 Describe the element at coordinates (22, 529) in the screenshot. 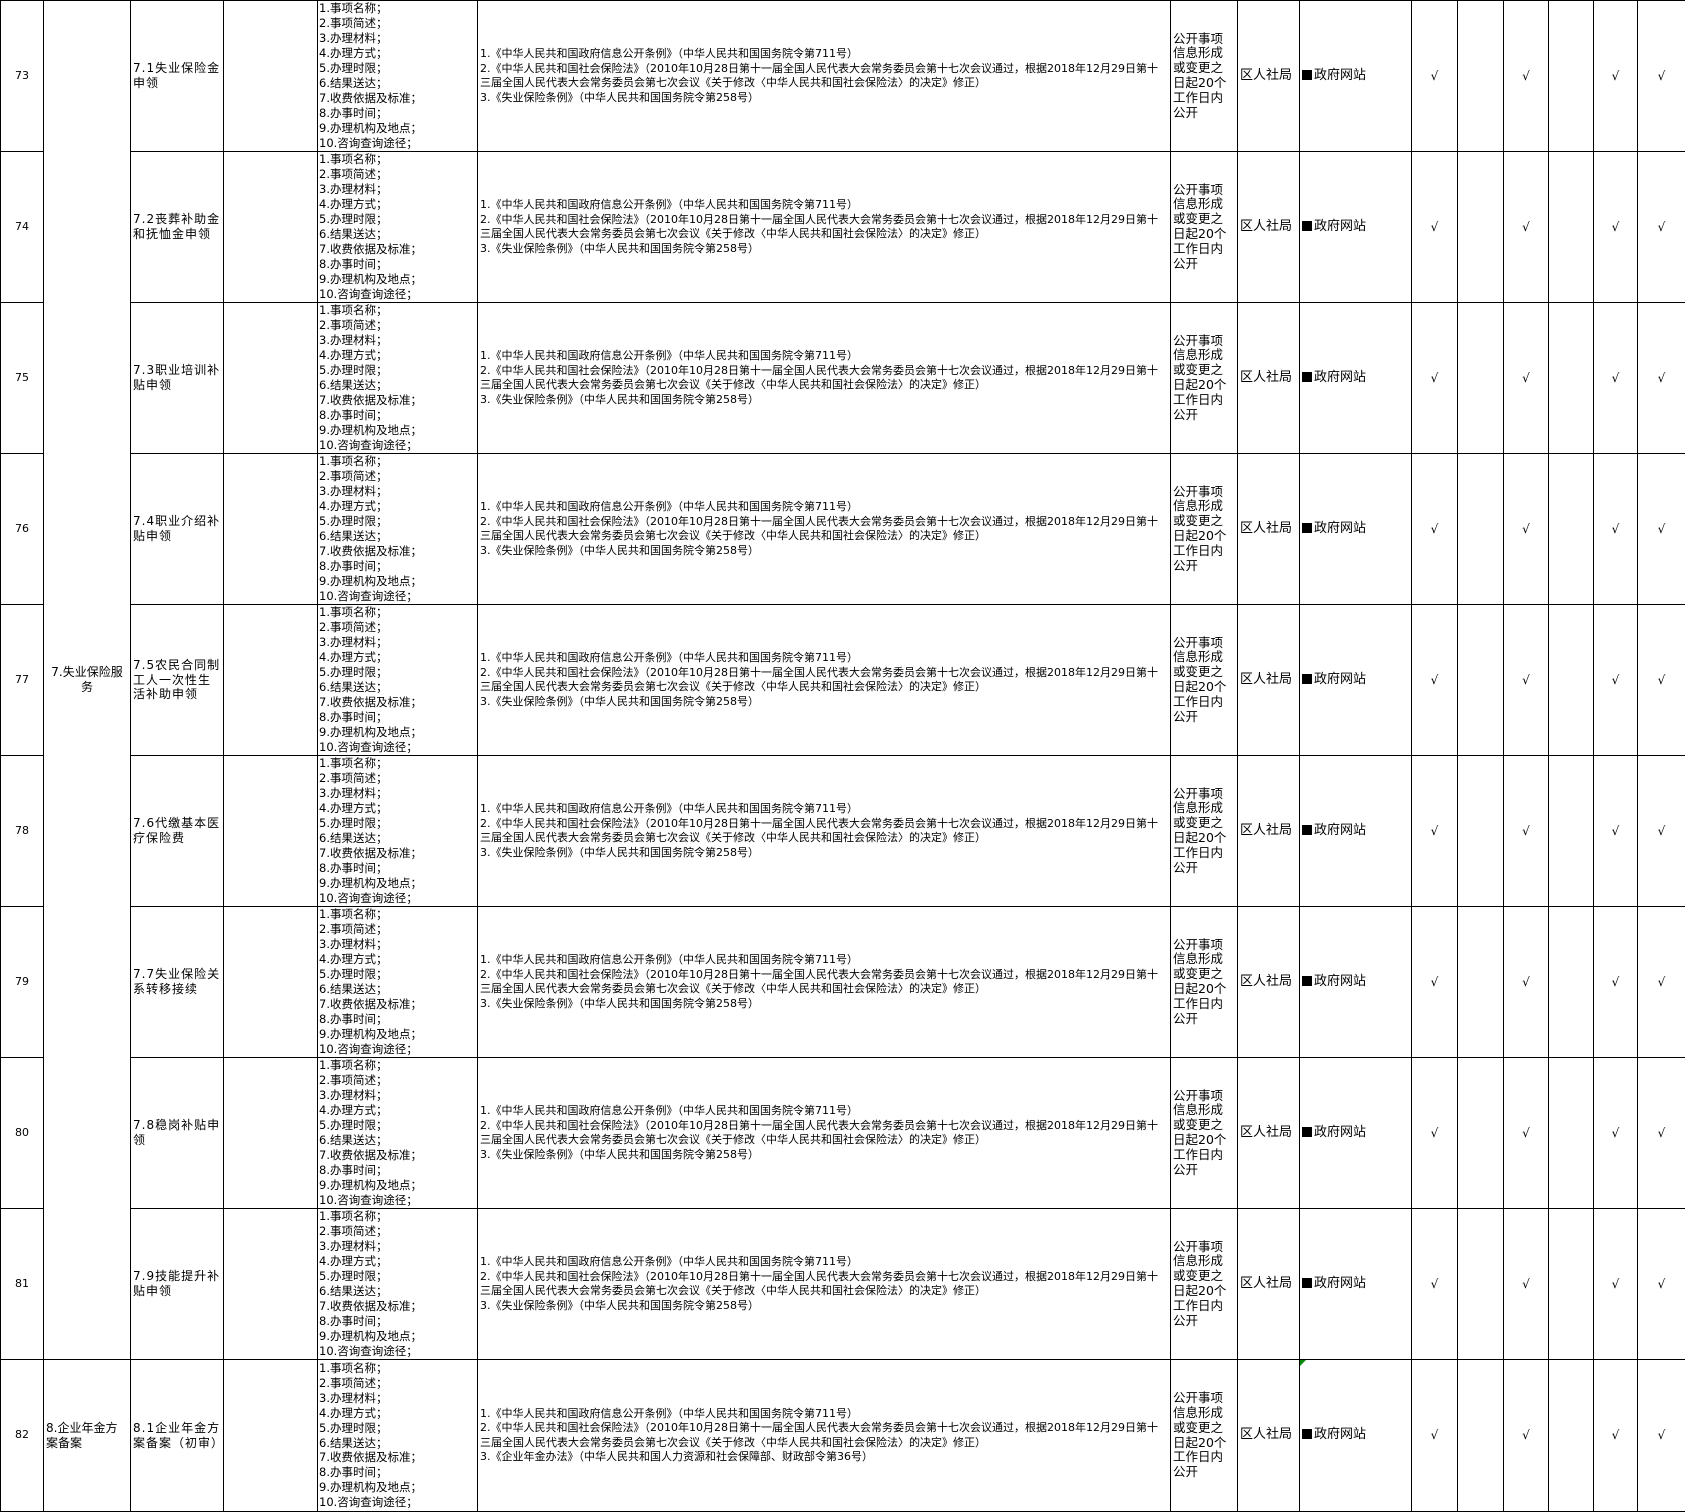

I see `row-number: 76` at that location.